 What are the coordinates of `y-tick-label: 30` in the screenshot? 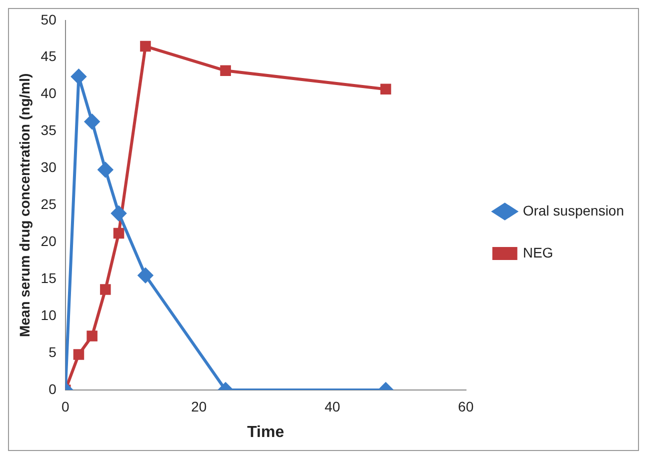 It's located at (48, 167).